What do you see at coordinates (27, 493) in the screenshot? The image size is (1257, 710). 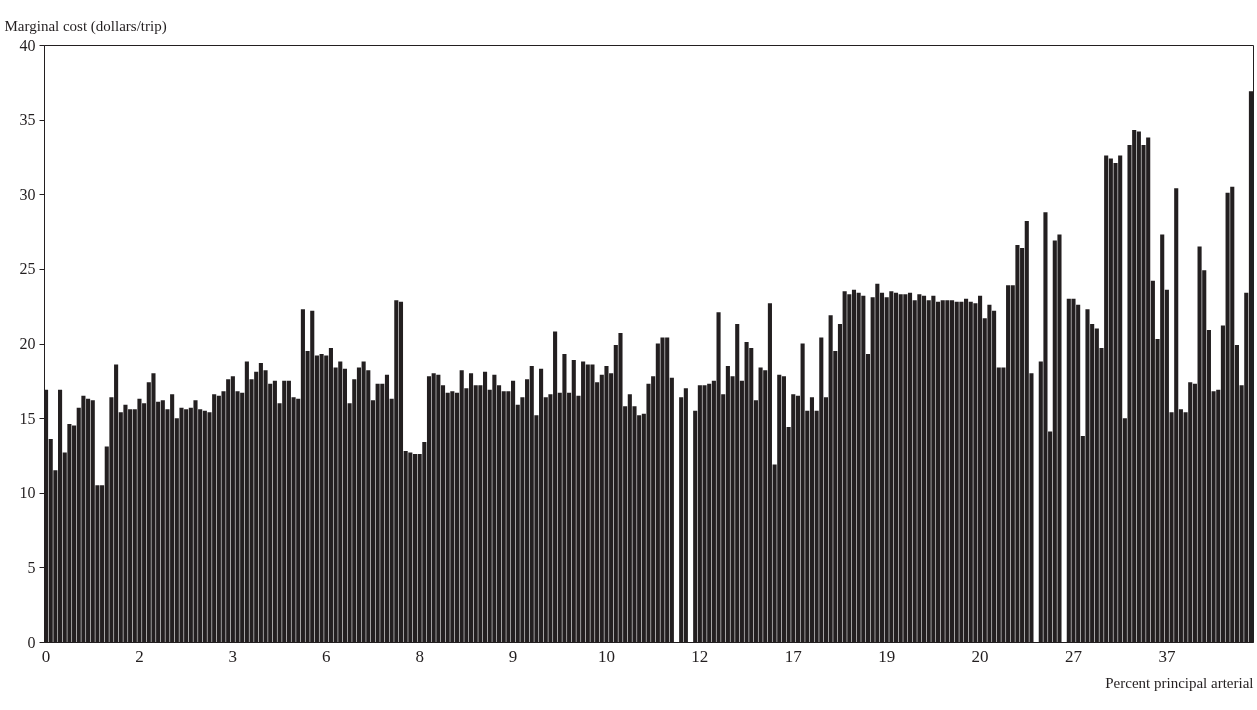 I see `y-tick-label: 10` at bounding box center [27, 493].